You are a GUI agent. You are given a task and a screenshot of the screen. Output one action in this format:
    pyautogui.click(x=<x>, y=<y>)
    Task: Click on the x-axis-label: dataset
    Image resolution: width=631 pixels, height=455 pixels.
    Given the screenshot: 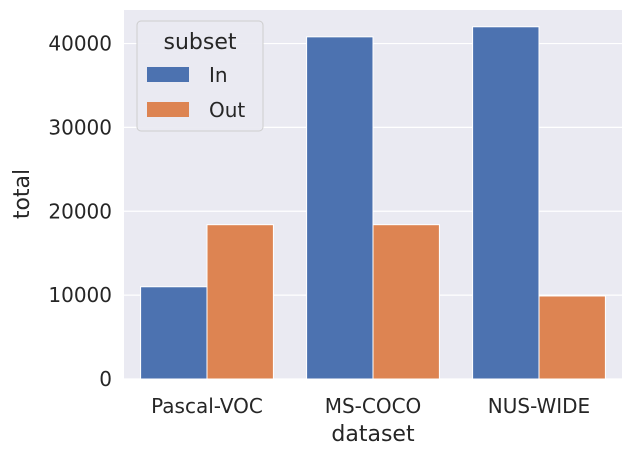 What is the action you would take?
    pyautogui.click(x=373, y=434)
    